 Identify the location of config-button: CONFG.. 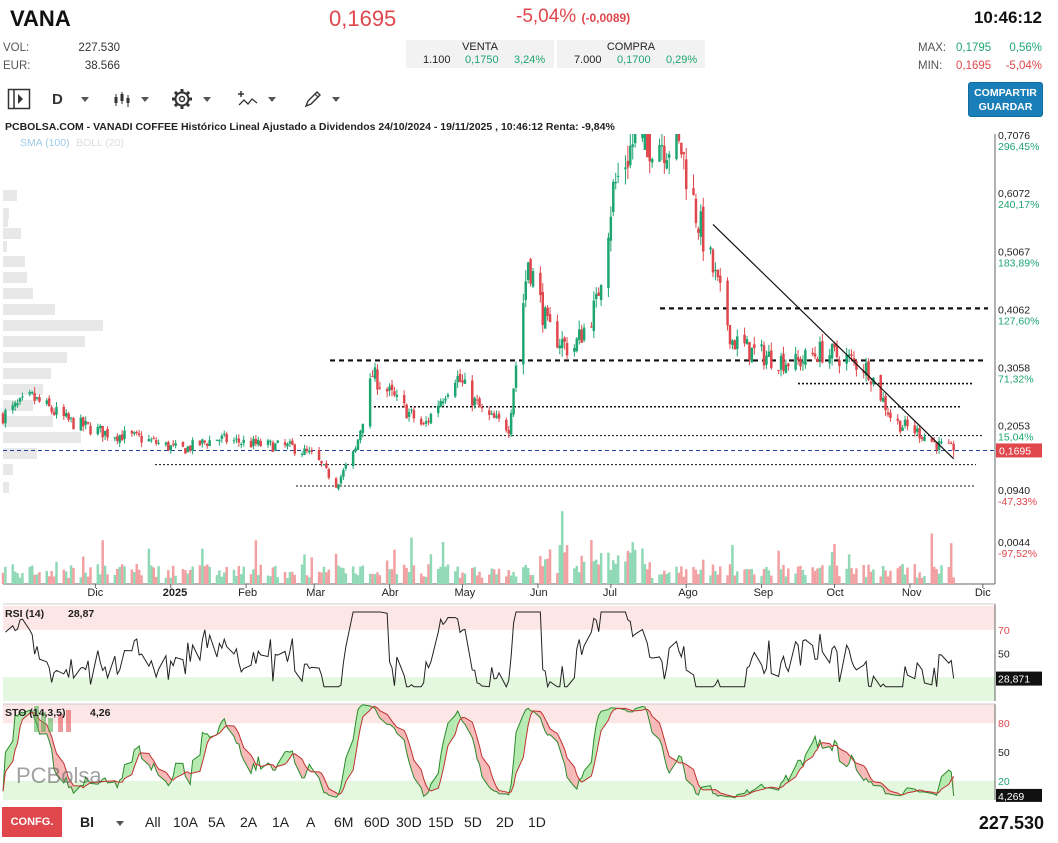
(32, 822).